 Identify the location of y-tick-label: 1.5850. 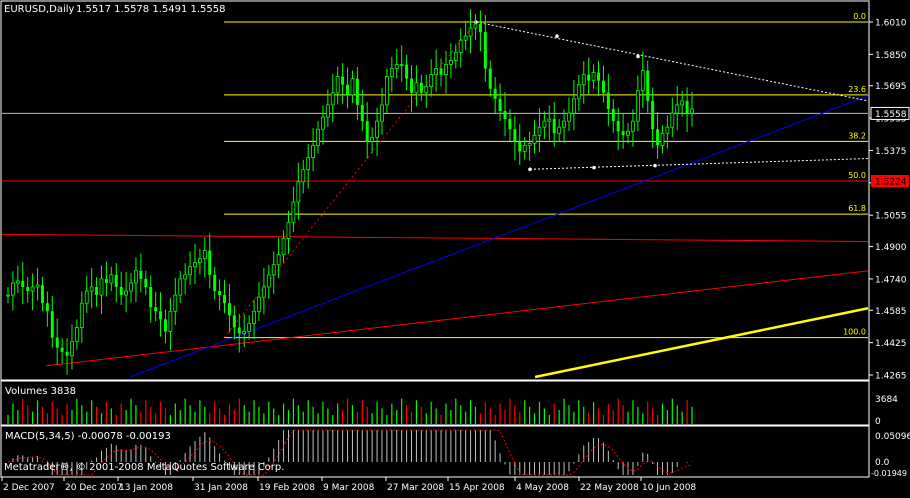
(891, 56).